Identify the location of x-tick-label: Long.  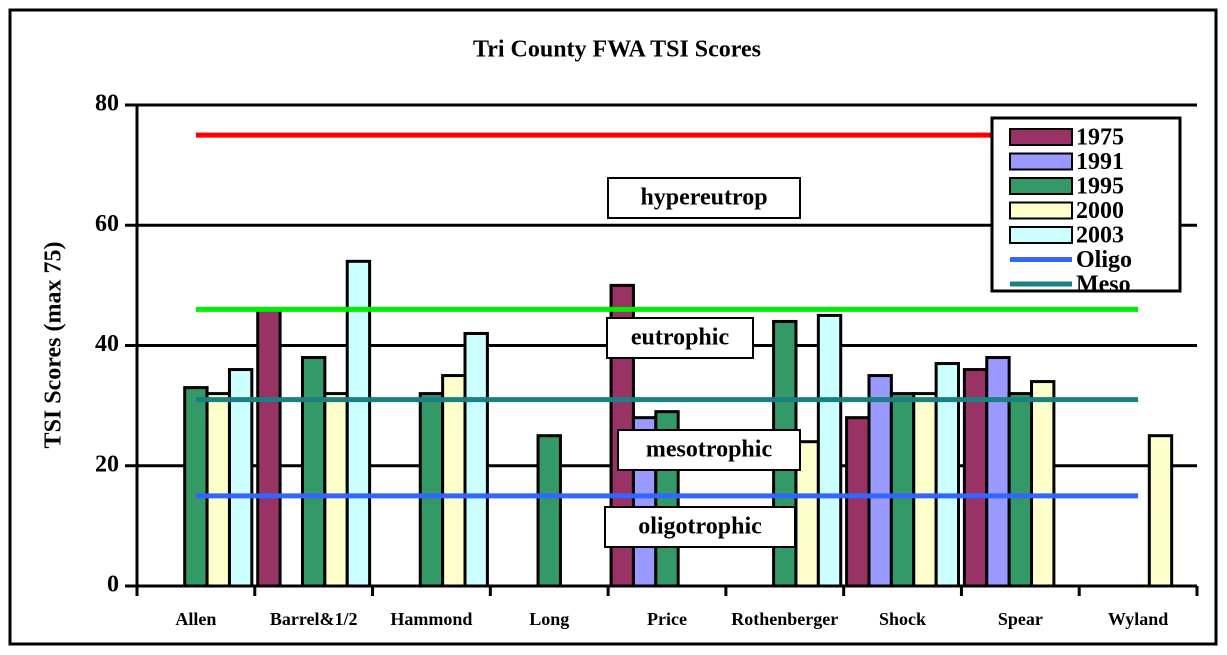
(549, 619).